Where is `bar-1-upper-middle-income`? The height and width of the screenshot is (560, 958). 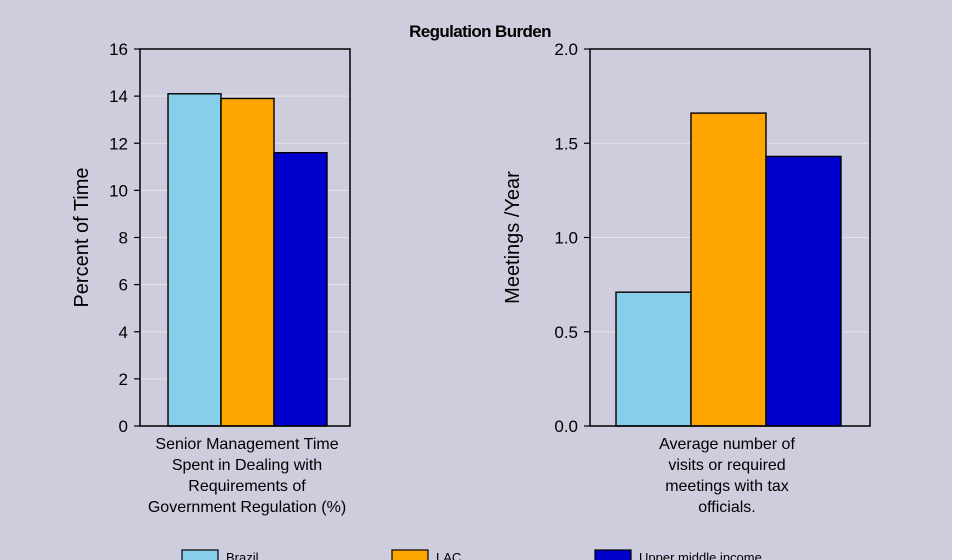 bar-1-upper-middle-income is located at coordinates (803, 291).